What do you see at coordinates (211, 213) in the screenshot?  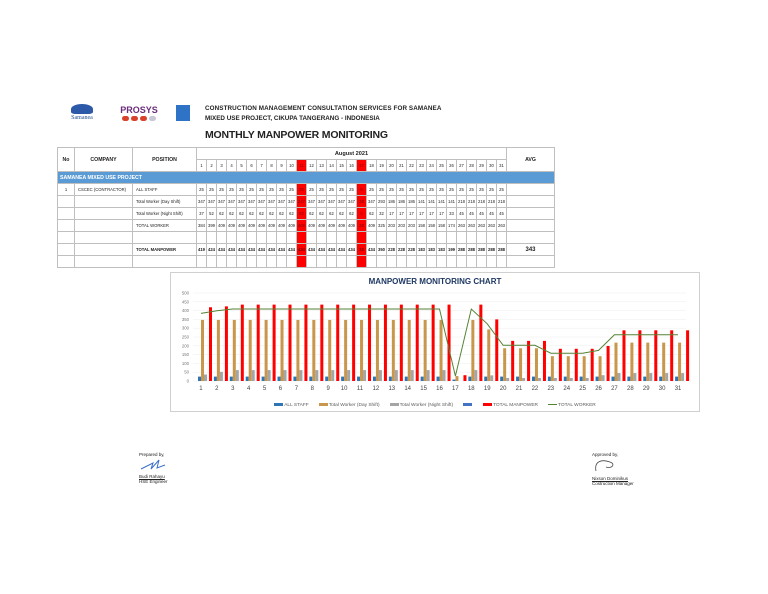 I see `cell-value: 52` at bounding box center [211, 213].